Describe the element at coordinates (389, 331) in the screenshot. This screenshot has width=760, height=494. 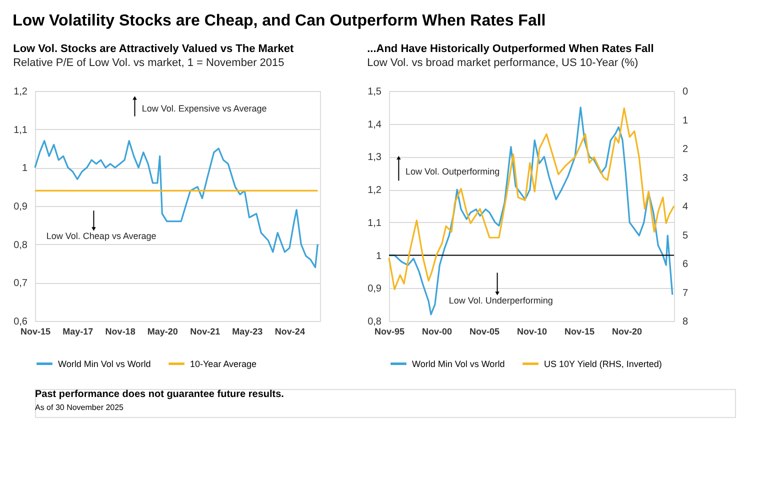
I see `x-tick-label: Nov-95` at that location.